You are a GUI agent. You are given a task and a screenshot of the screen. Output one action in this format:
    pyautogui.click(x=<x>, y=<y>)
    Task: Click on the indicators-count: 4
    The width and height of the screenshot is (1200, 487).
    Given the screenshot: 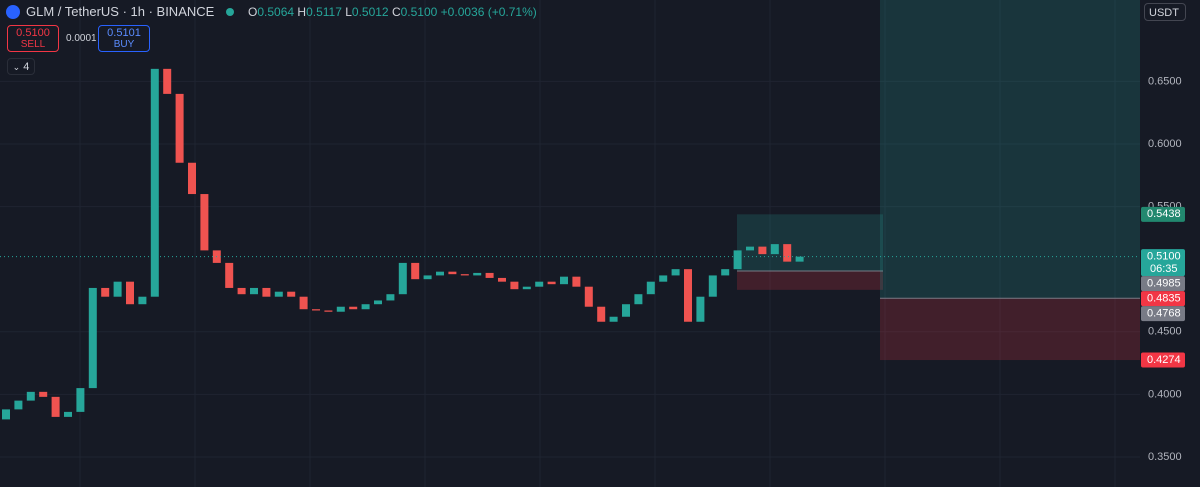 What is the action you would take?
    pyautogui.click(x=26, y=67)
    